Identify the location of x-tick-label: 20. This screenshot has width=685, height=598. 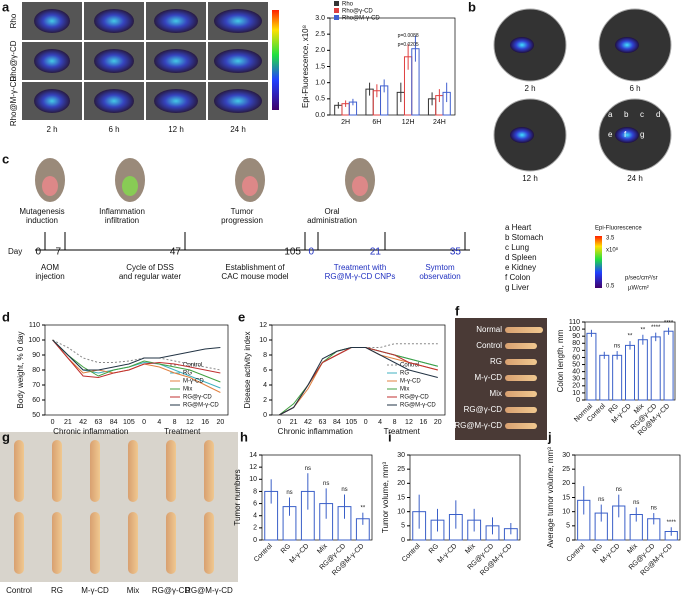
(220, 422).